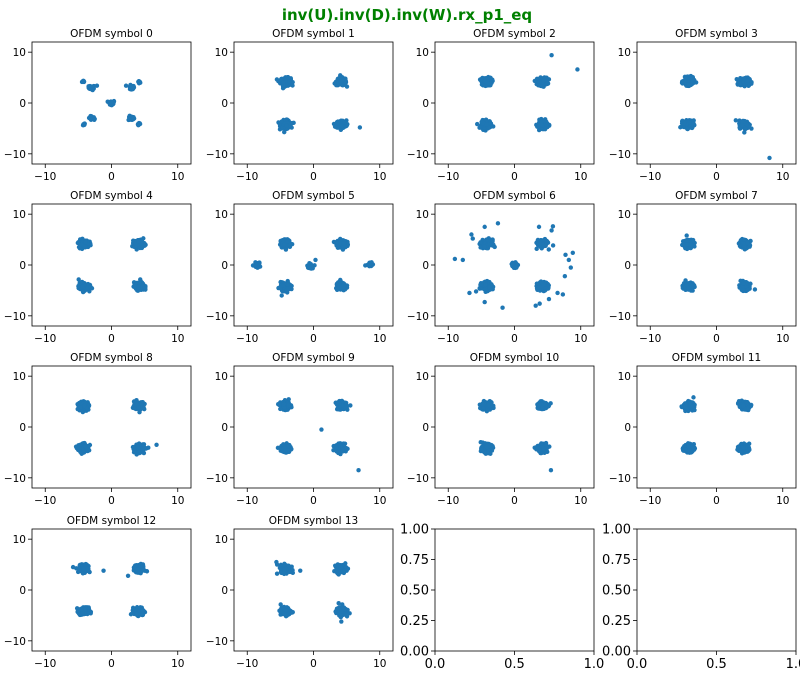  I want to click on x-tick-label: −10, so click(45, 177).